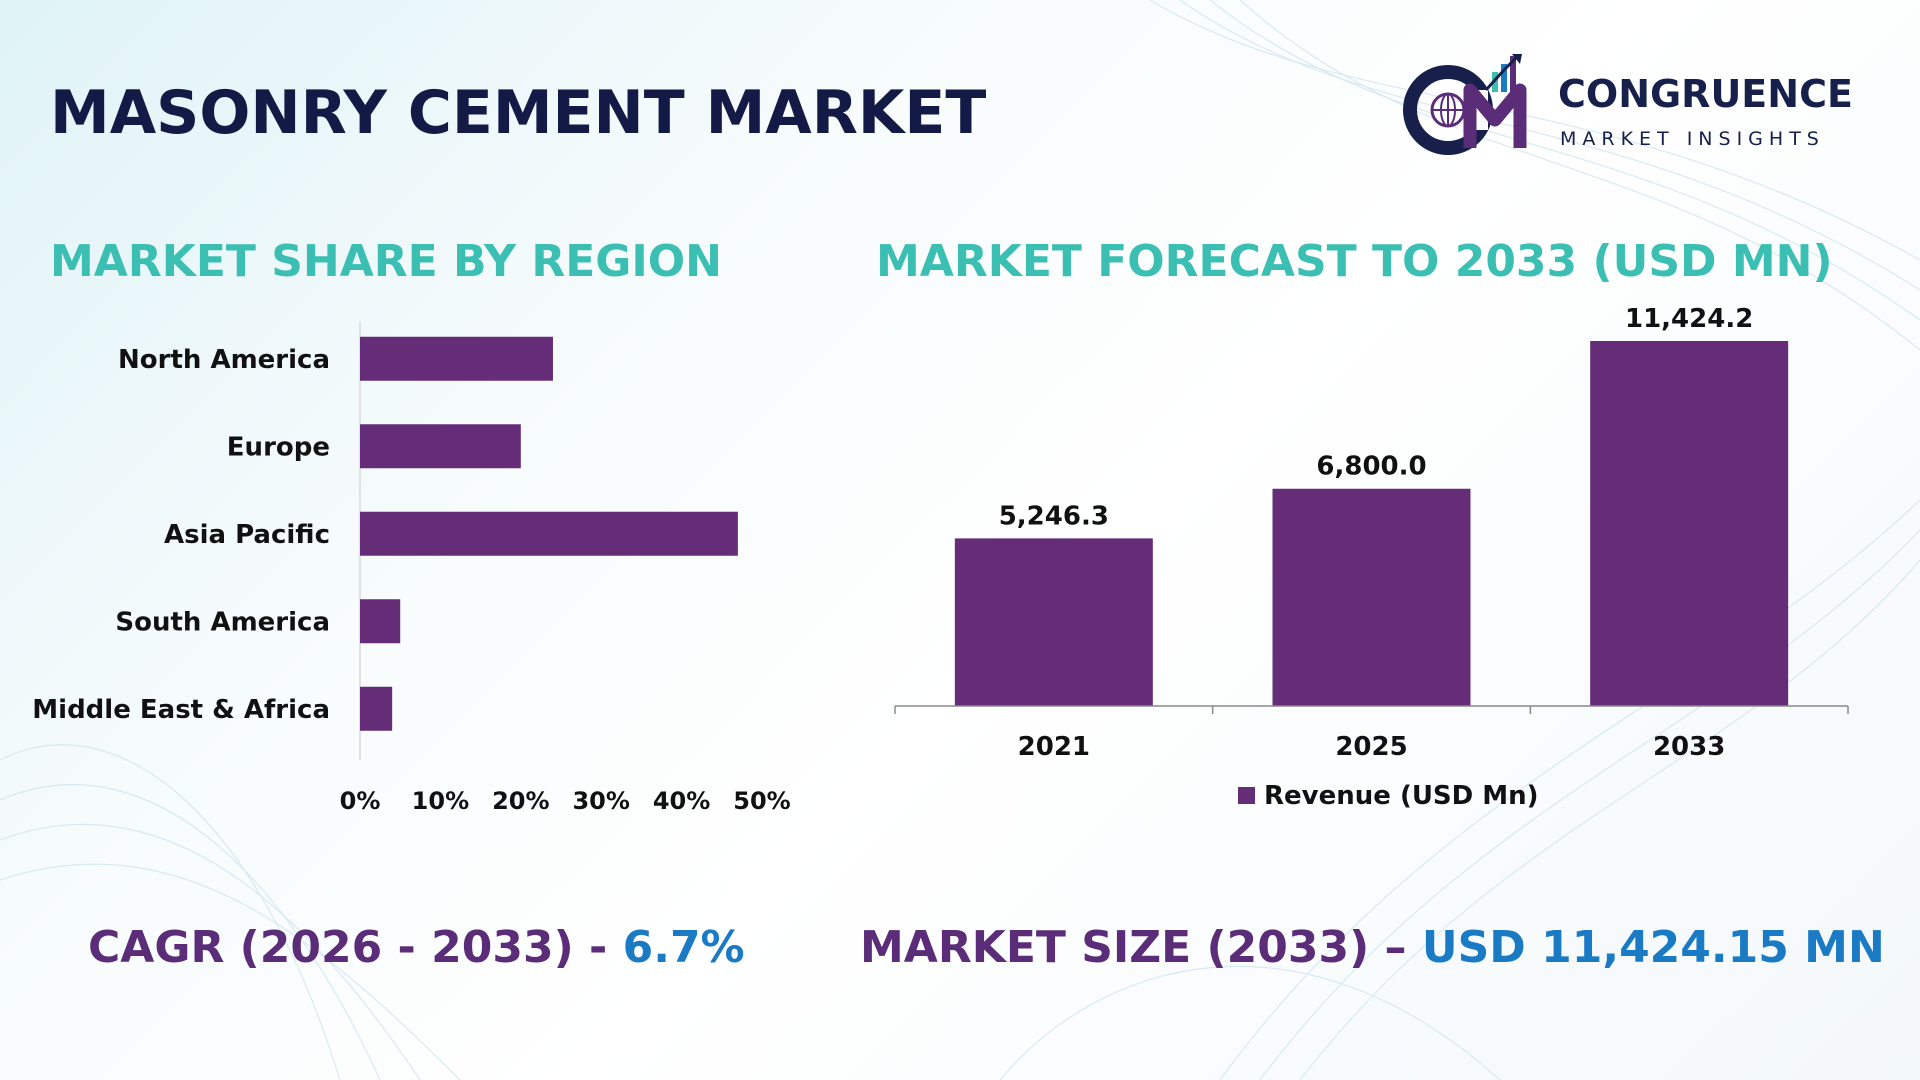 The width and height of the screenshot is (1920, 1080). I want to click on forecast-category-label: 2033, so click(1689, 747).